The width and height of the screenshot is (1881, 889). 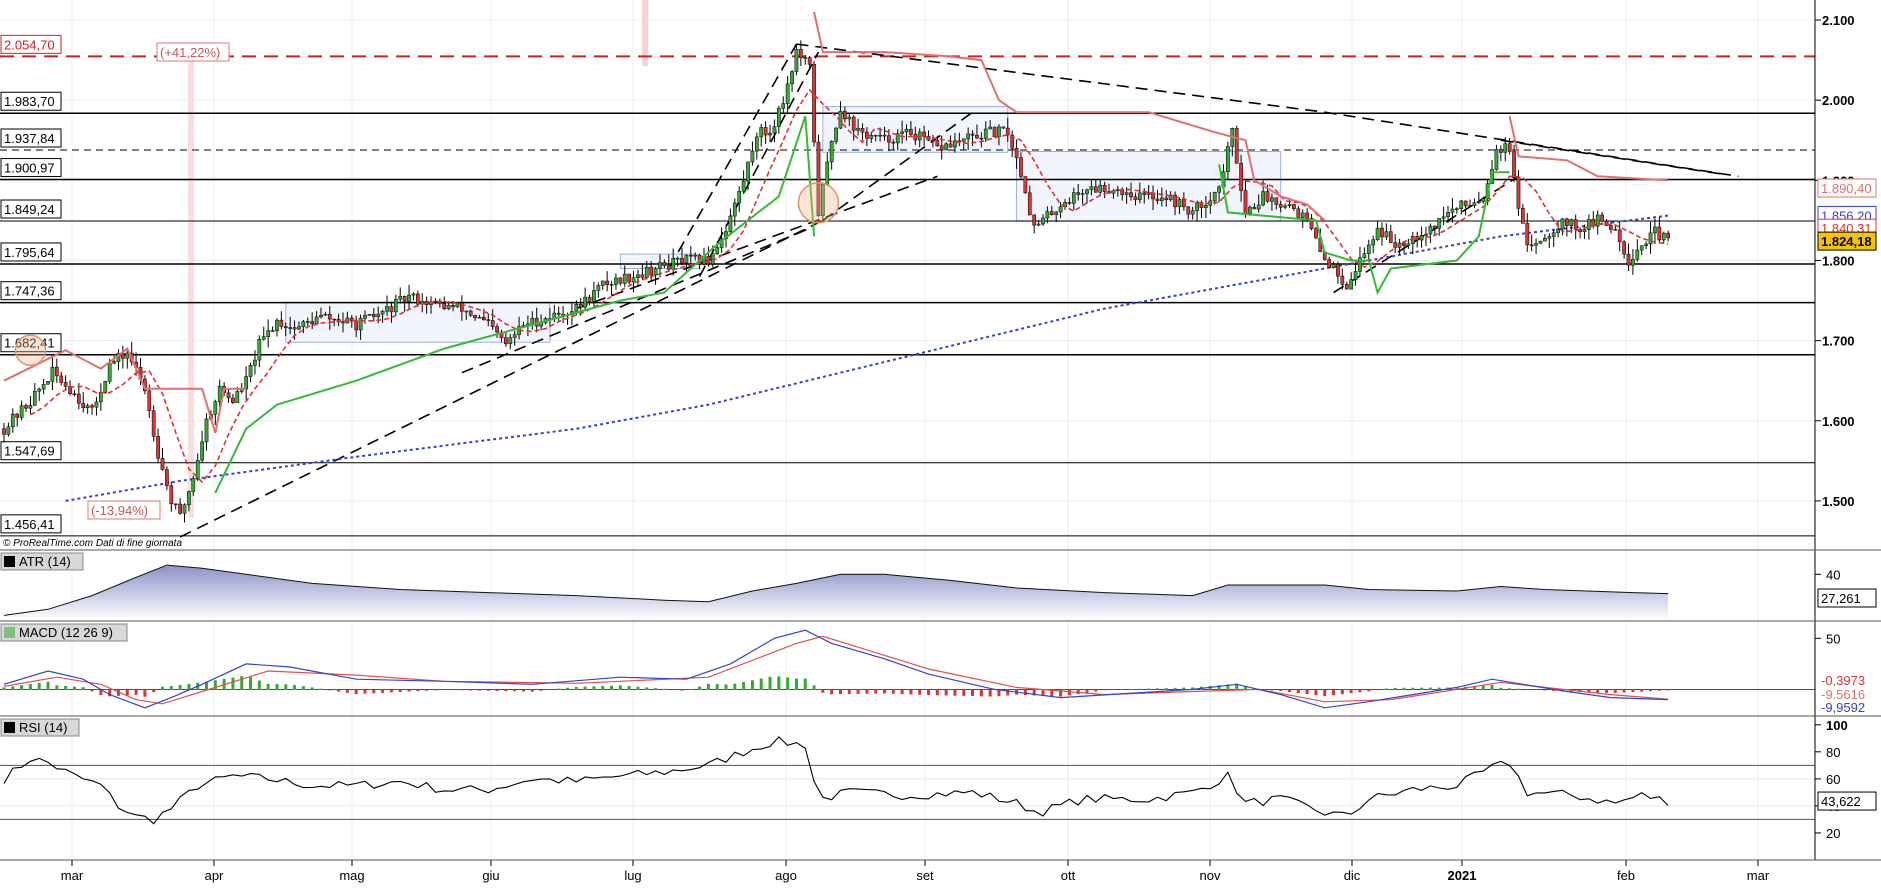 I want to click on level-label: 1.547,69, so click(x=29, y=451).